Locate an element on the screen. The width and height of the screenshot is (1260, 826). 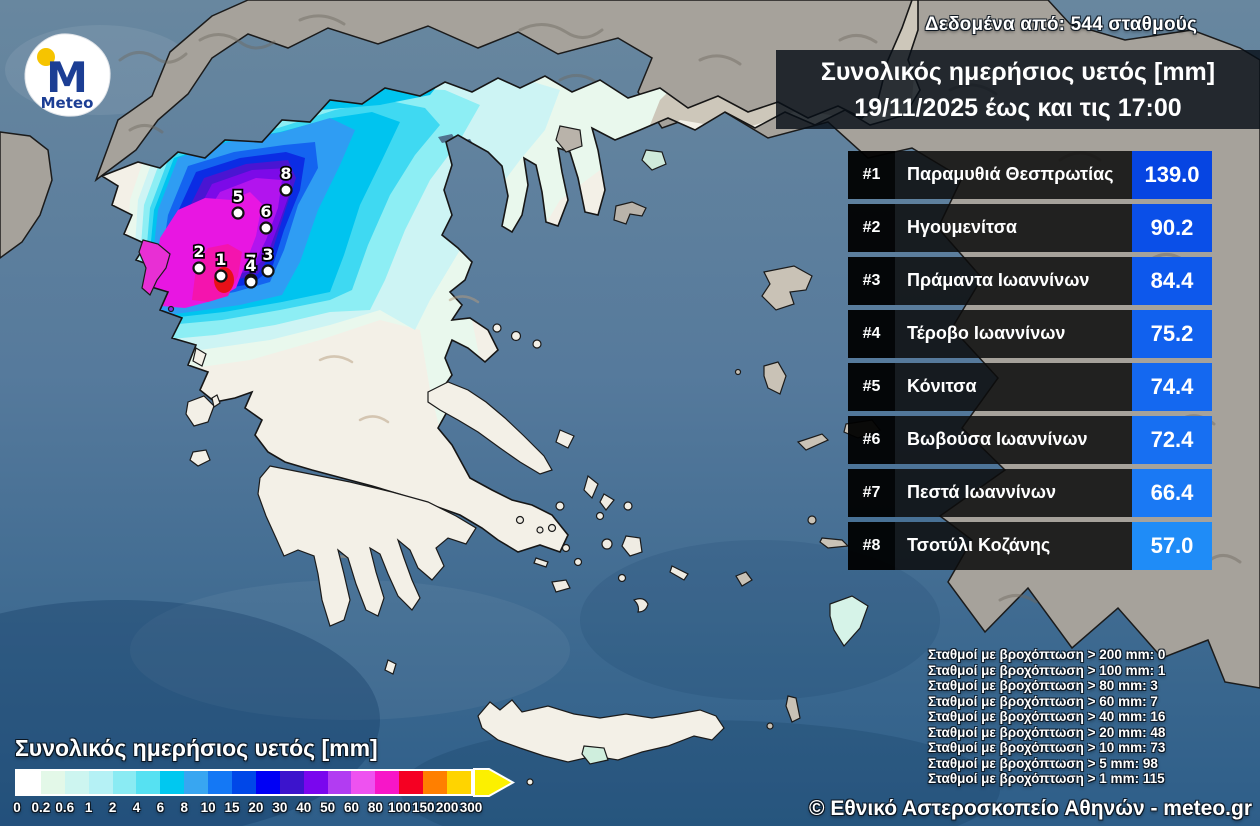
station-markers: 8 56 2 1 374 is located at coordinates (242, 225).